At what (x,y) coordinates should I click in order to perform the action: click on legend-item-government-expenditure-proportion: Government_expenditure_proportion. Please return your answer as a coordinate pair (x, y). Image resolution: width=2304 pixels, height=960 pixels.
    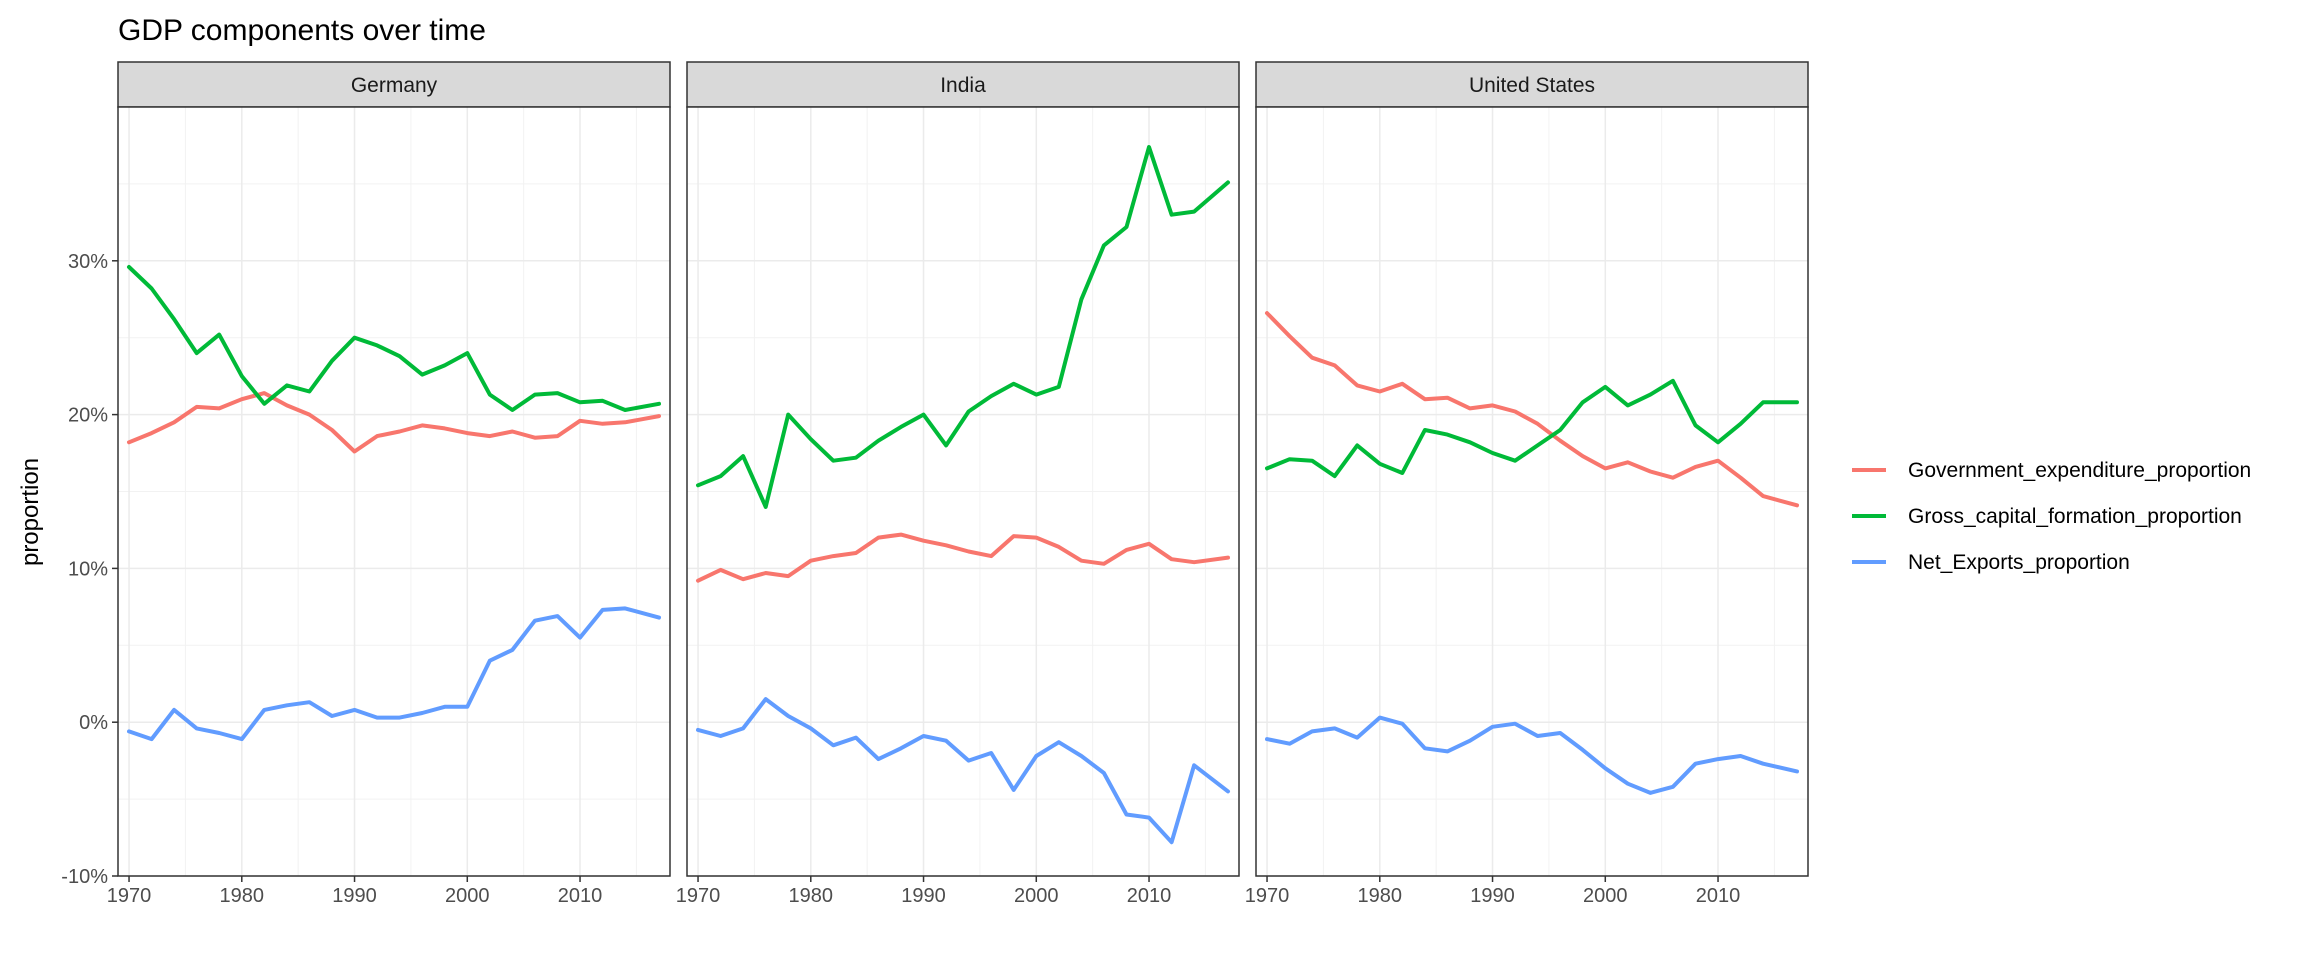
    Looking at the image, I should click on (2051, 470).